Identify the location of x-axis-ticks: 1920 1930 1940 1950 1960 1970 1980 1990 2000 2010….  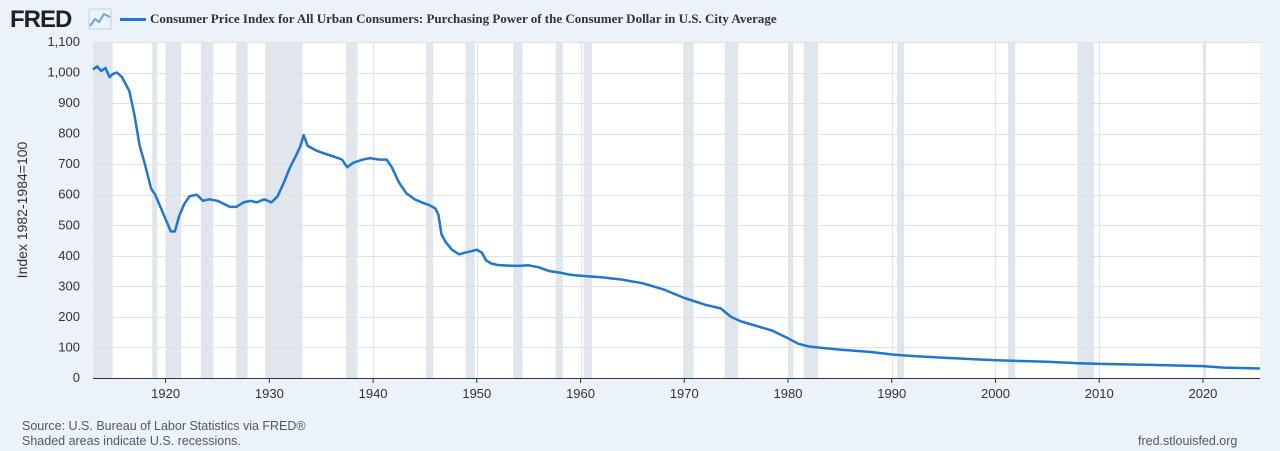
(684, 389).